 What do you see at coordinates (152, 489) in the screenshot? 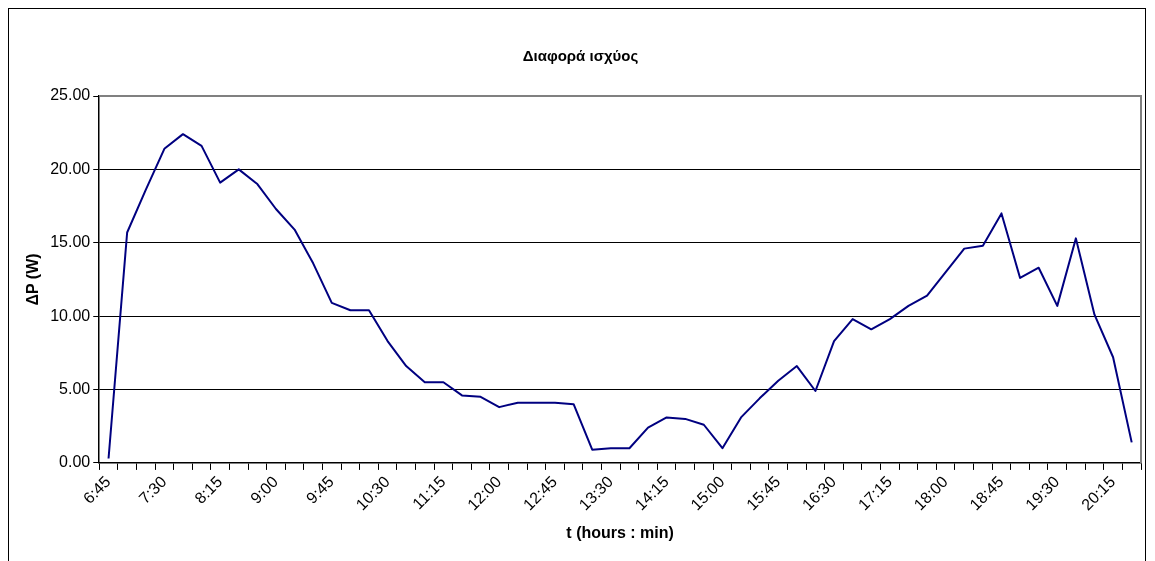
I see `x-tick-label: 7:30` at bounding box center [152, 489].